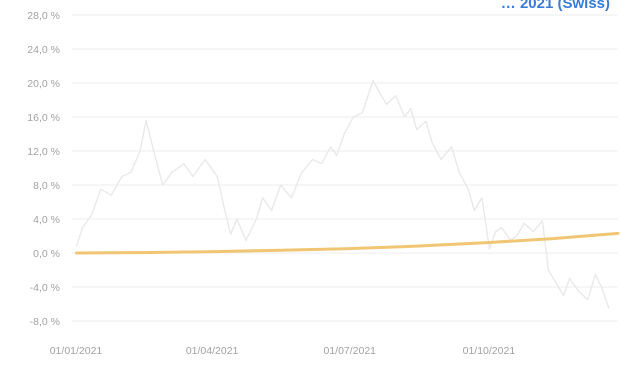 The width and height of the screenshot is (622, 366). What do you see at coordinates (43, 152) in the screenshot?
I see `y-tick-label: 12,0 %` at bounding box center [43, 152].